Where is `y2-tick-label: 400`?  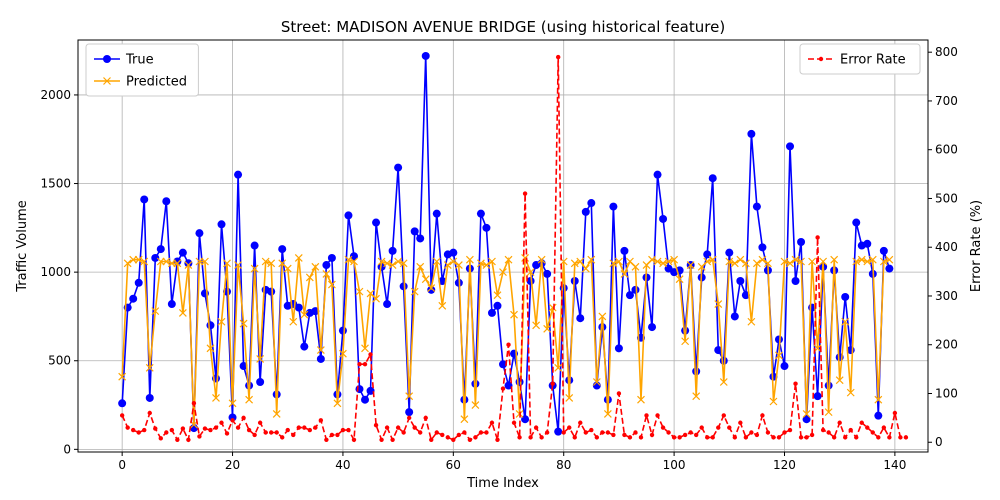 y2-tick-label: 400 is located at coordinates (946, 247).